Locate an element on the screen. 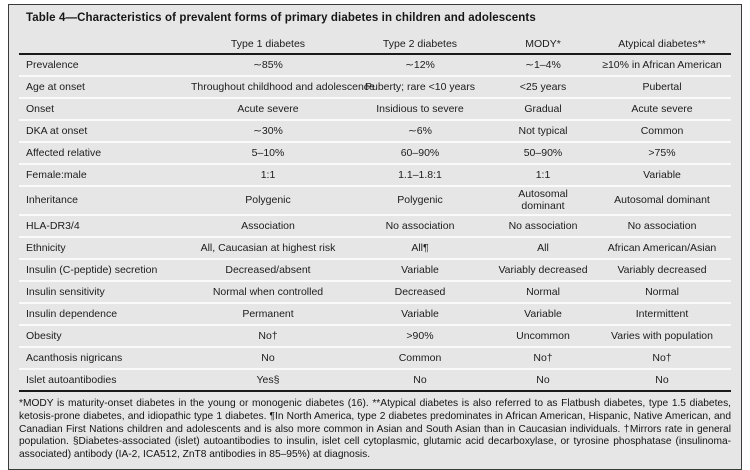  cell-type2: ∼12% is located at coordinates (420, 65).